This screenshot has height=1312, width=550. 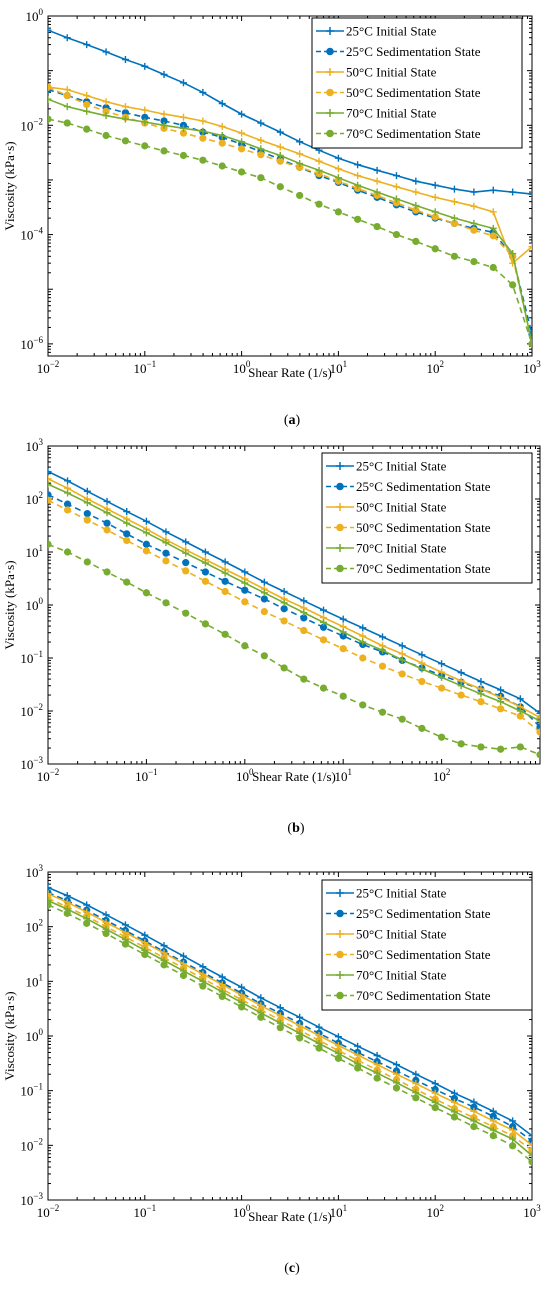 I want to click on y-tick-label: 10⁻², so click(x=31, y=710).